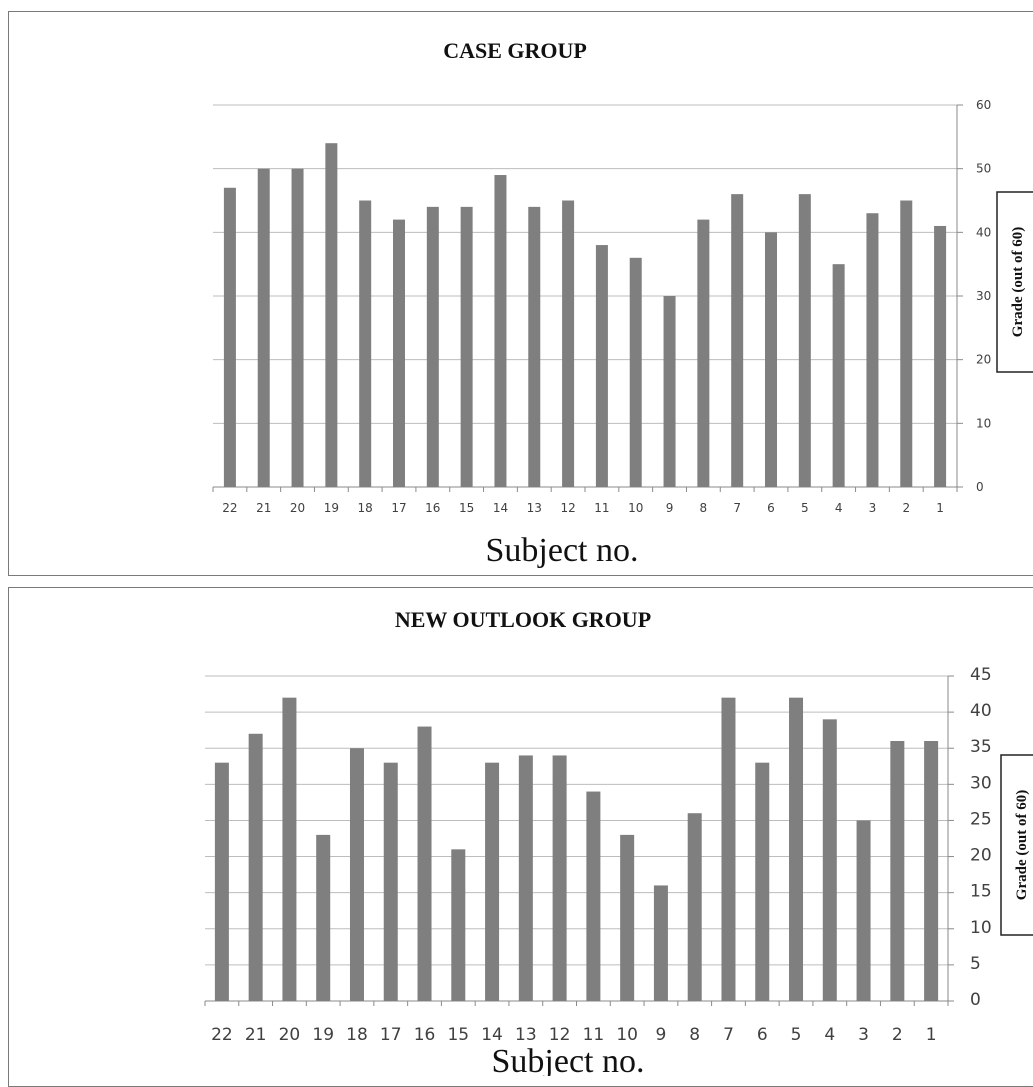 Image resolution: width=1033 pixels, height=1087 pixels. I want to click on y-tick-label: 25, so click(981, 819).